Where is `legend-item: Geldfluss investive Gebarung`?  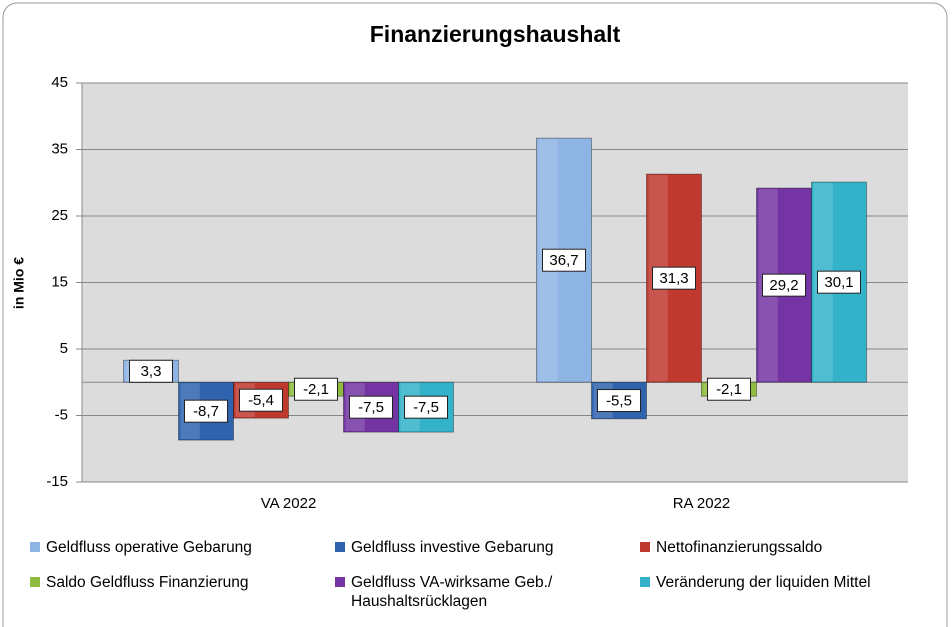
legend-item: Geldfluss investive Gebarung is located at coordinates (487, 547).